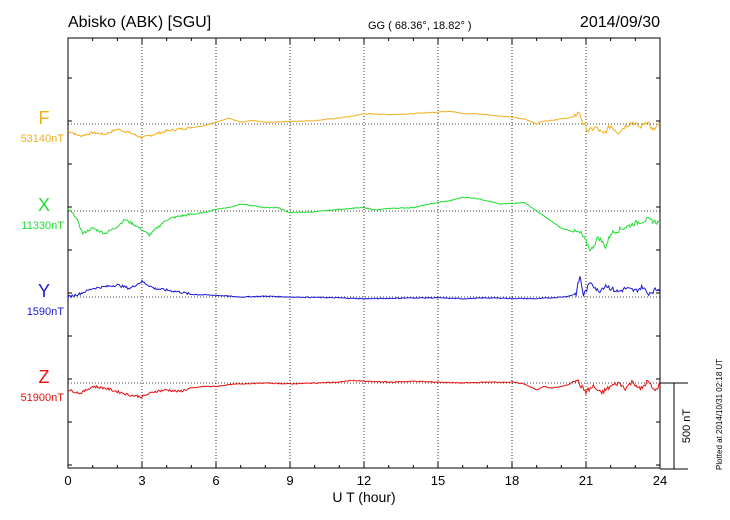 The width and height of the screenshot is (730, 520). Describe the element at coordinates (438, 480) in the screenshot. I see `x-tick-label: 15` at that location.